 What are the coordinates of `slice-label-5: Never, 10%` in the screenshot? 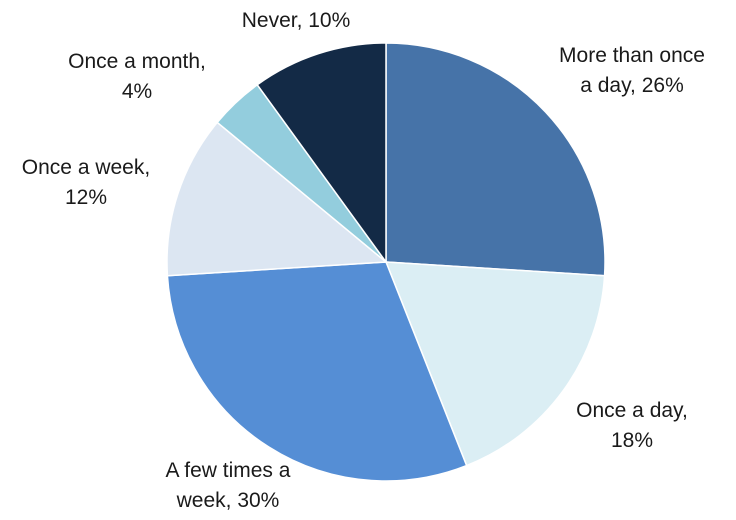 It's located at (296, 20).